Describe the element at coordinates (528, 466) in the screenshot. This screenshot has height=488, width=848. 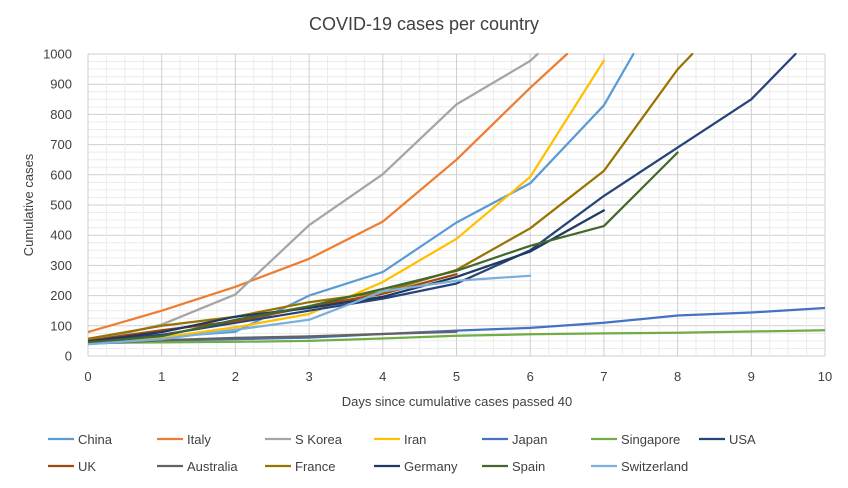
I see `legend-label: Spain` at that location.